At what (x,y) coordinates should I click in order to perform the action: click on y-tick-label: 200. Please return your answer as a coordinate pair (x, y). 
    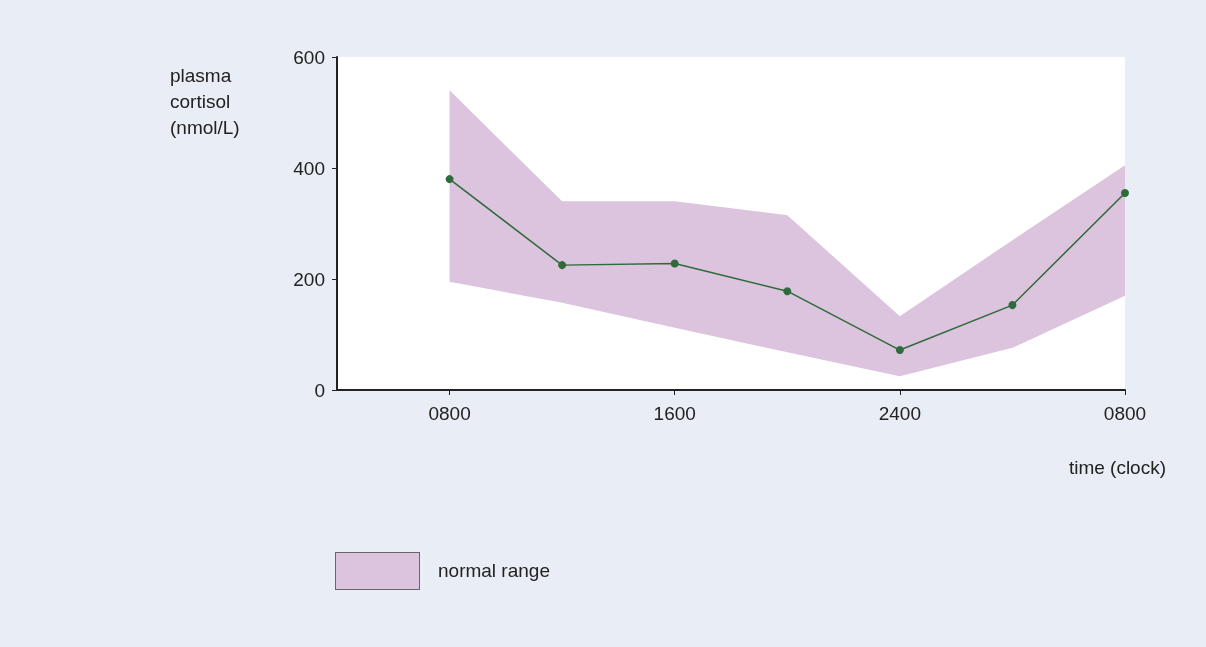
    Looking at the image, I should click on (309, 279).